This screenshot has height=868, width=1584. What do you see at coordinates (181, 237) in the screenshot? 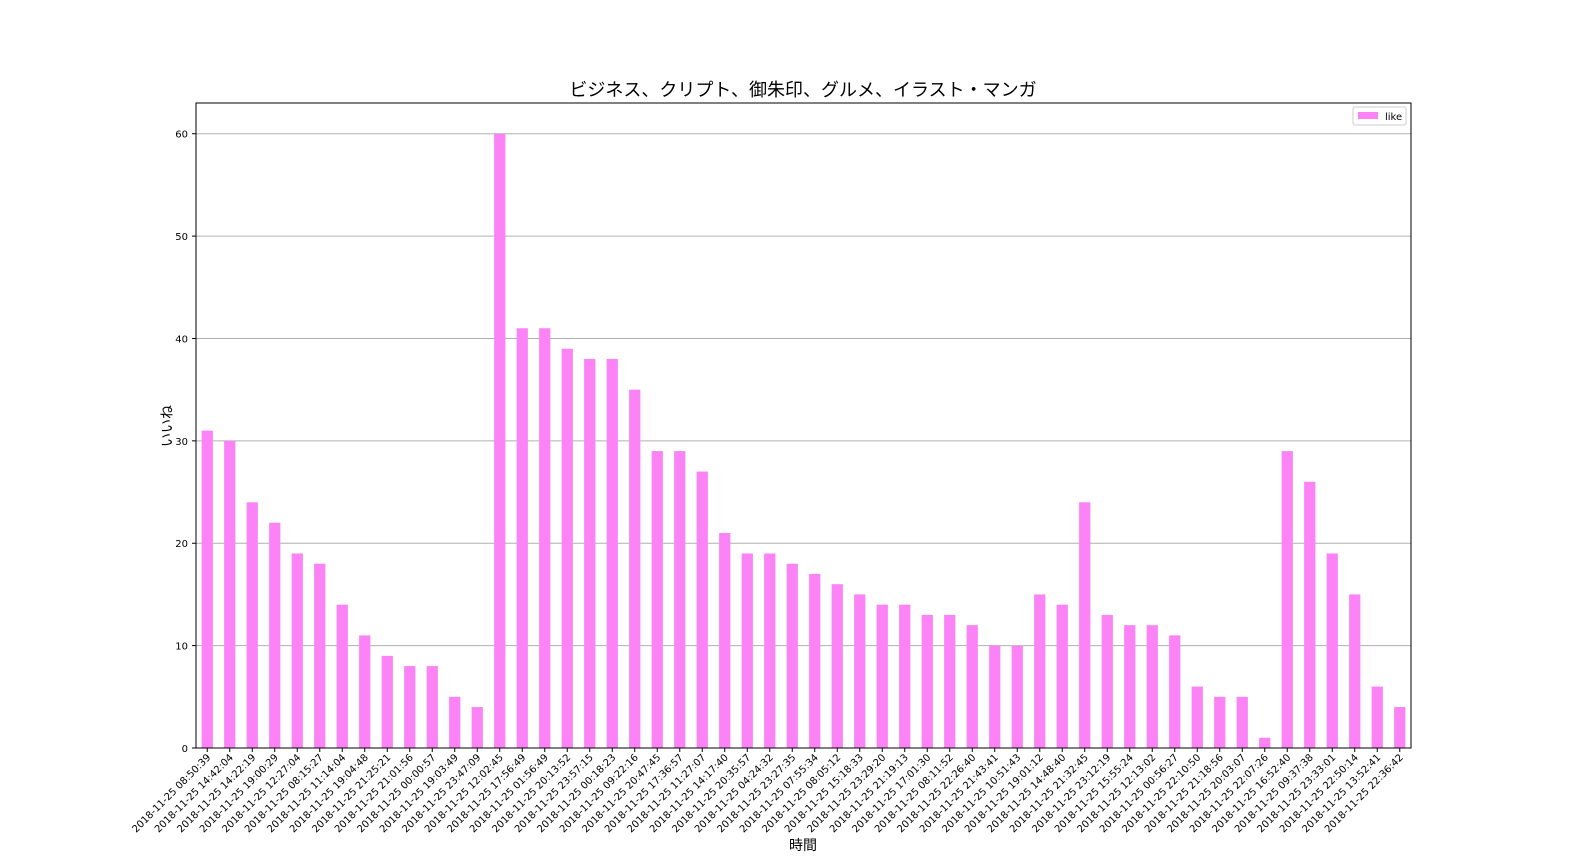
I see `y-tick-label: 50` at bounding box center [181, 237].